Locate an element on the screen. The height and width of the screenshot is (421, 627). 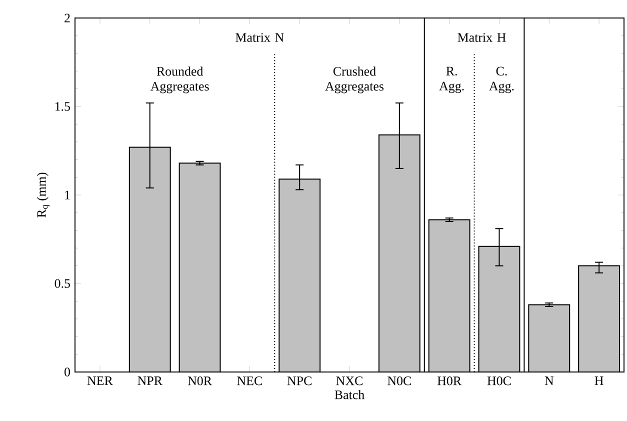
annotation: C. Agg. is located at coordinates (501, 80).